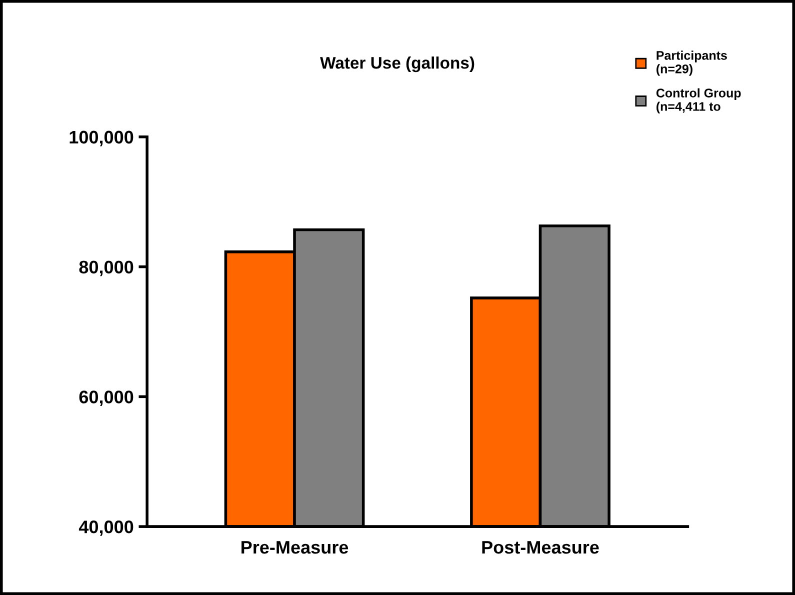 Image resolution: width=795 pixels, height=595 pixels. I want to click on y-tick-label: 100,000, so click(102, 138).